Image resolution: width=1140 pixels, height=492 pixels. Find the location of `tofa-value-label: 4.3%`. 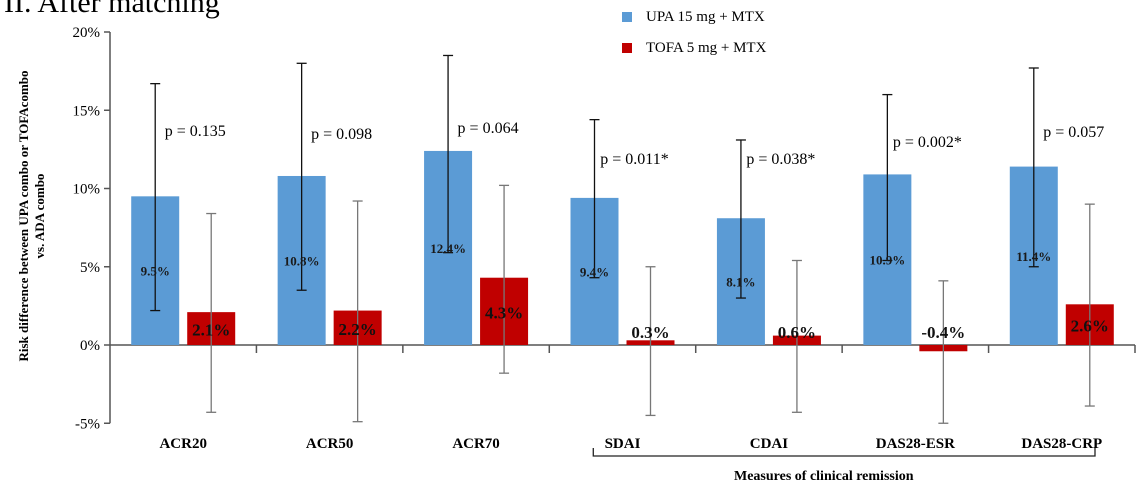

tofa-value-label: 4.3% is located at coordinates (504, 312).